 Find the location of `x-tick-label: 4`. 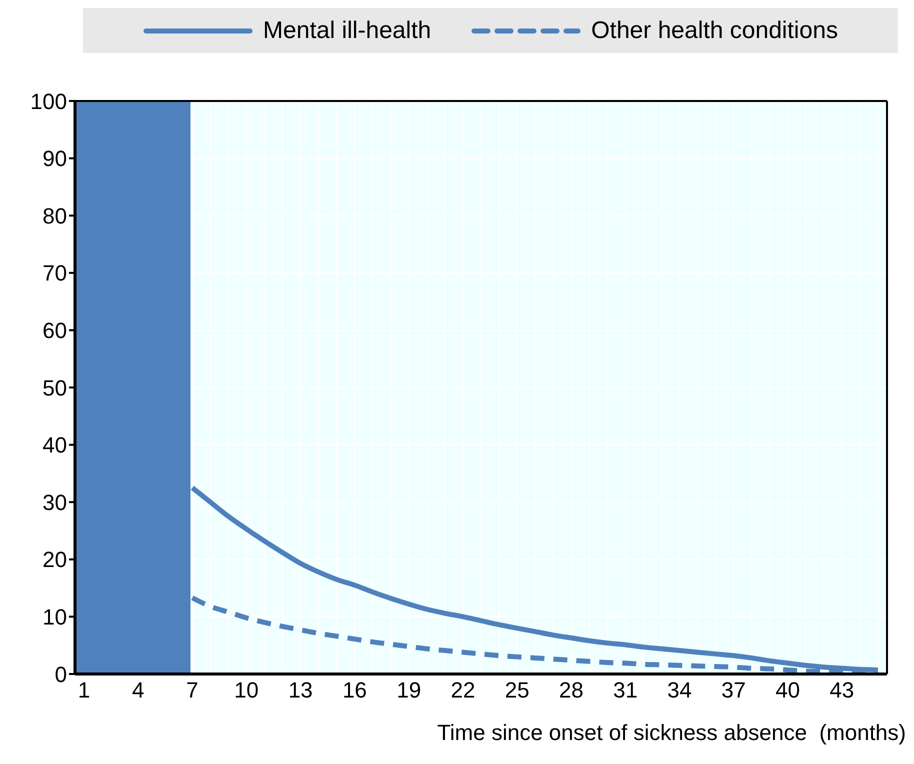

x-tick-label: 4 is located at coordinates (138, 690).